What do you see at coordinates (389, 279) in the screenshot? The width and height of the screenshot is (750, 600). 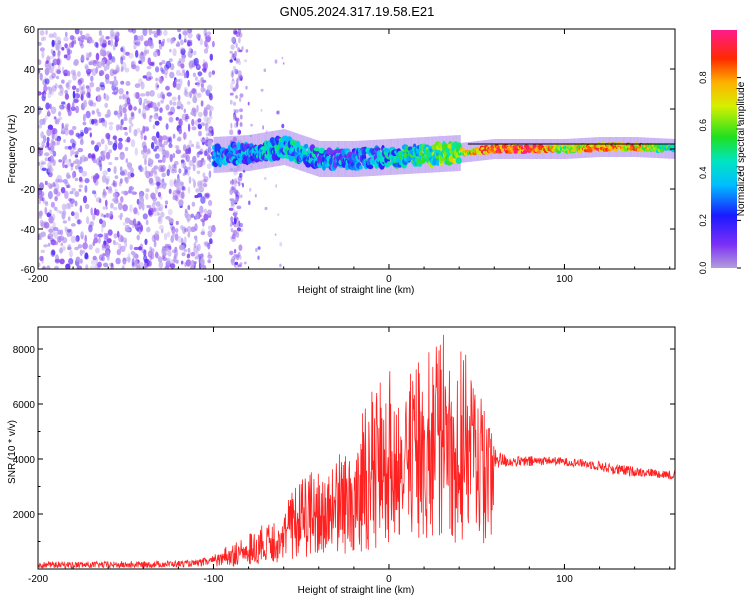 I see `x-tick-label: 0` at bounding box center [389, 279].